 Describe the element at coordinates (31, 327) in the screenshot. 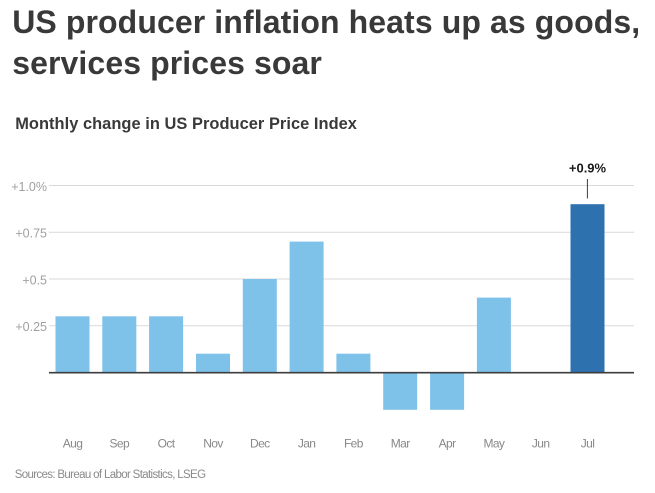

I see `svg-text: +0.25` at that location.